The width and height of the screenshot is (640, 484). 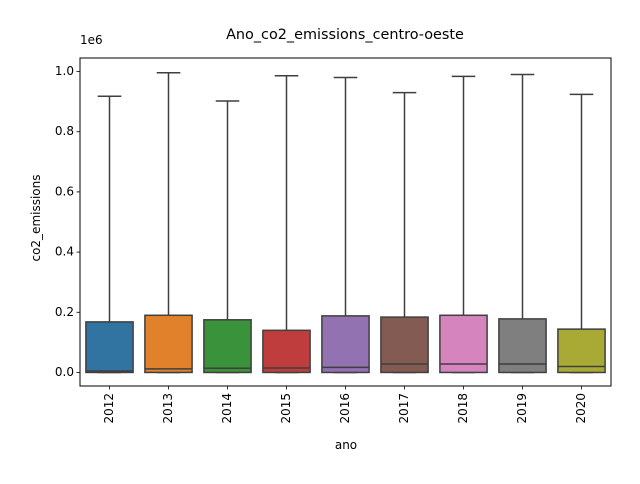 I want to click on box-2013, so click(x=168, y=222).